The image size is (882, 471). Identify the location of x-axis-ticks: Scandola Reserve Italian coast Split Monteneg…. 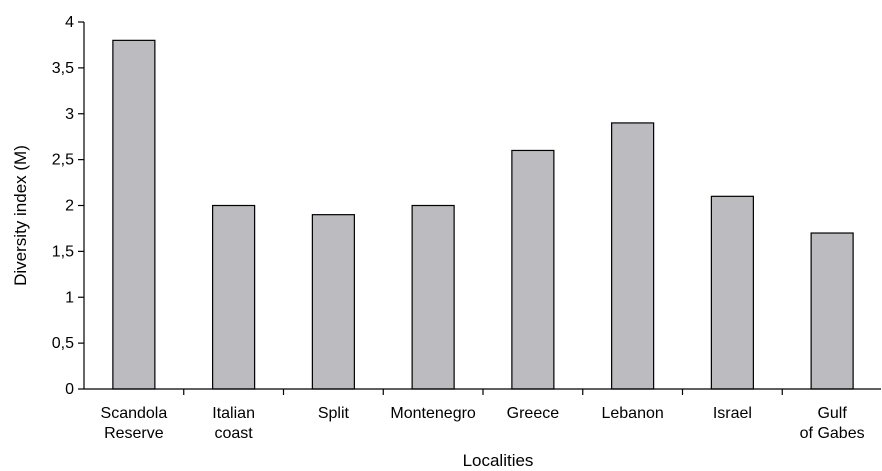
(483, 415).